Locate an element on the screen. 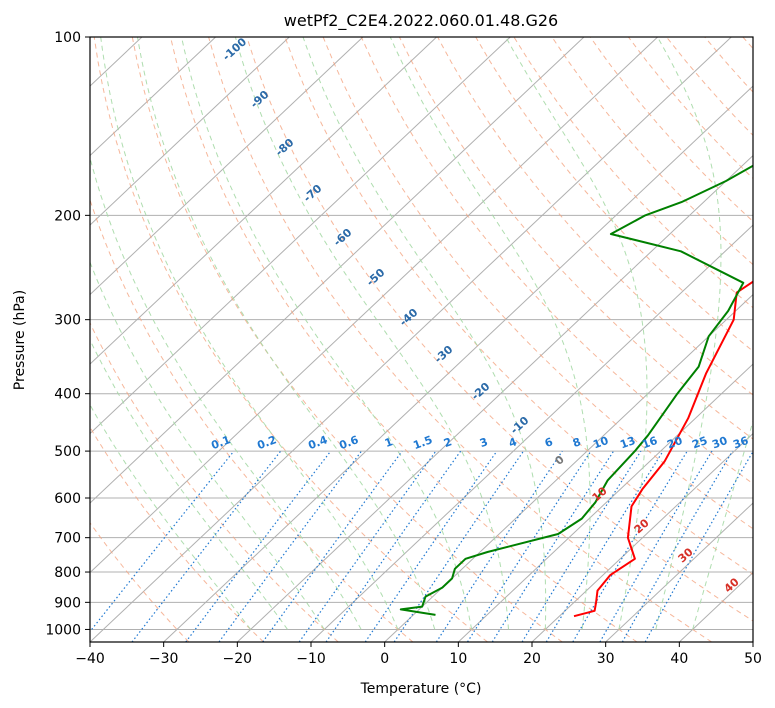  y-tick-label: 700 is located at coordinates (67, 539).